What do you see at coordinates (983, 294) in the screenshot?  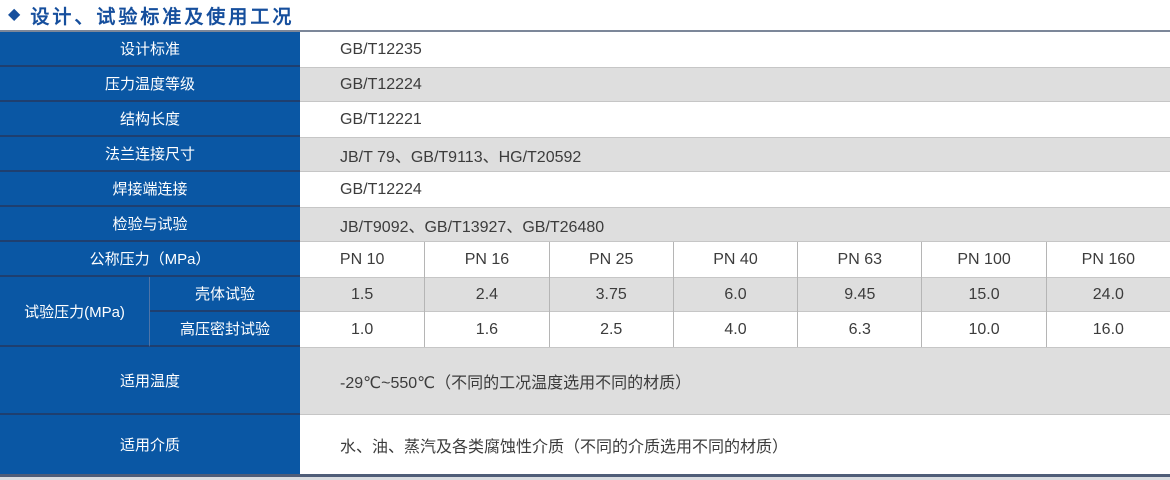 I see `shell-test-value: 15.0` at bounding box center [983, 294].